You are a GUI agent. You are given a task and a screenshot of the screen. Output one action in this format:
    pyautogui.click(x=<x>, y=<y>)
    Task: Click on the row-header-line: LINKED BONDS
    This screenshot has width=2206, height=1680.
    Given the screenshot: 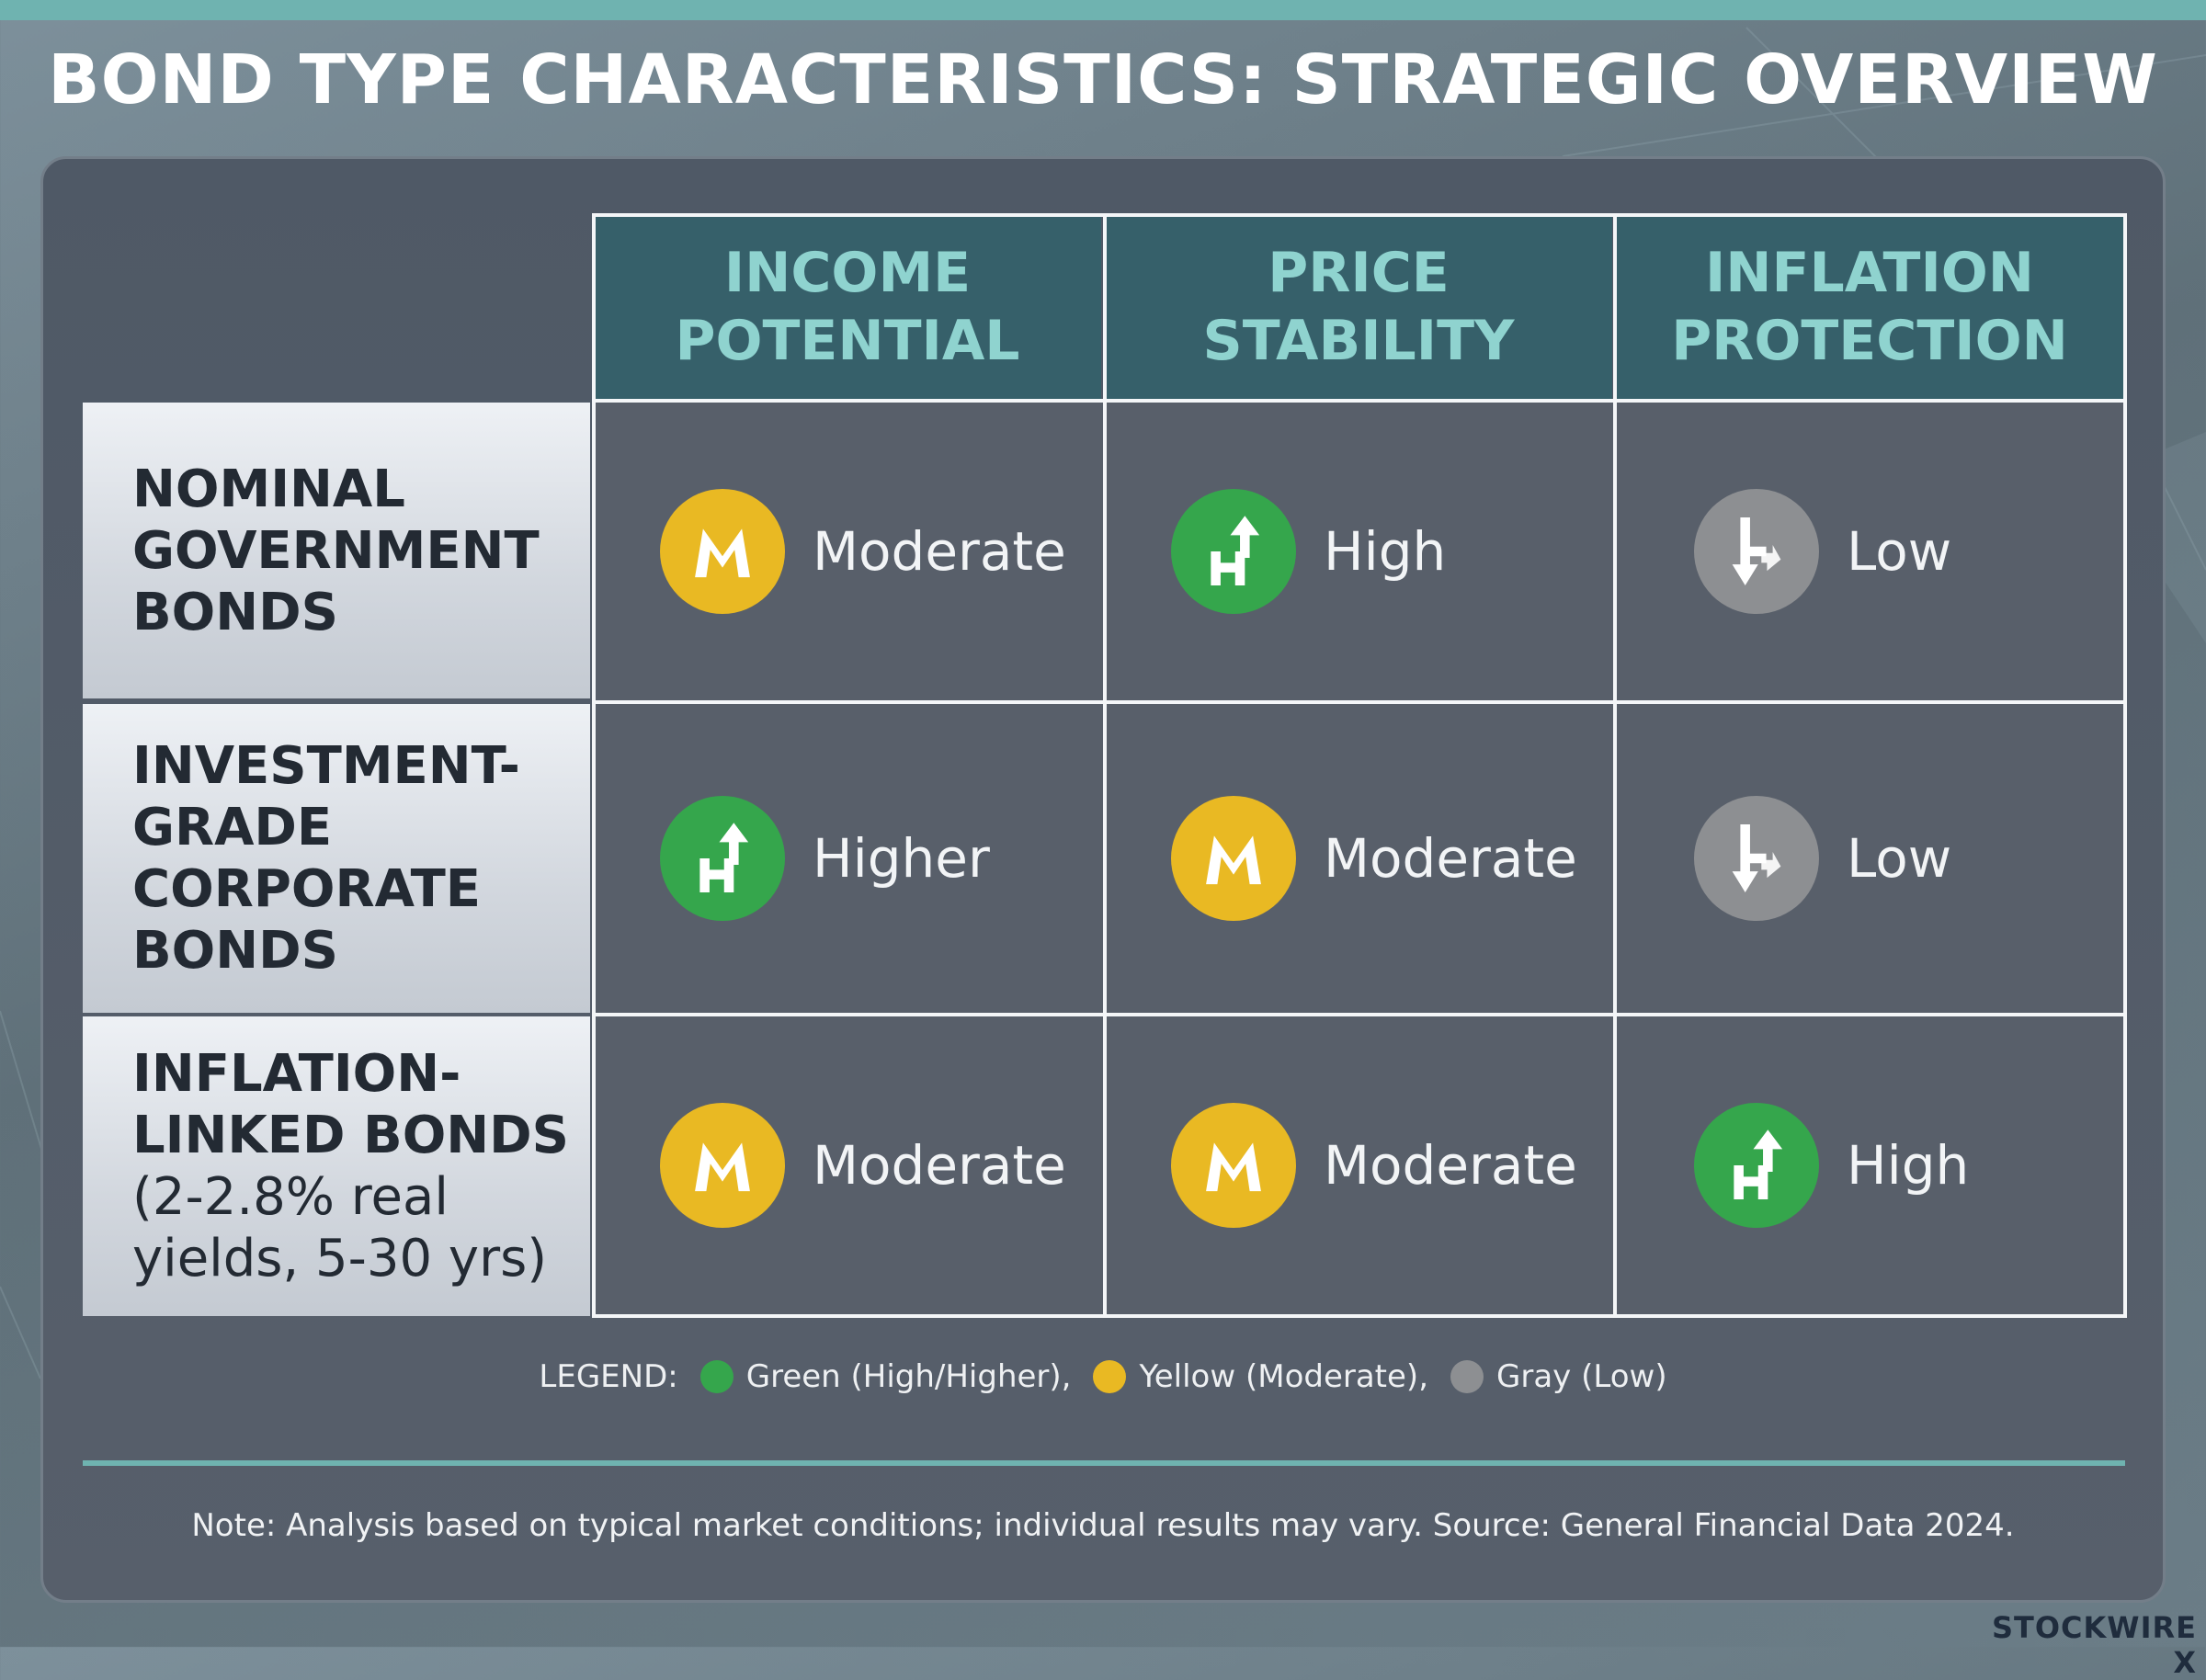 What is the action you would take?
    pyautogui.click(x=350, y=1135)
    